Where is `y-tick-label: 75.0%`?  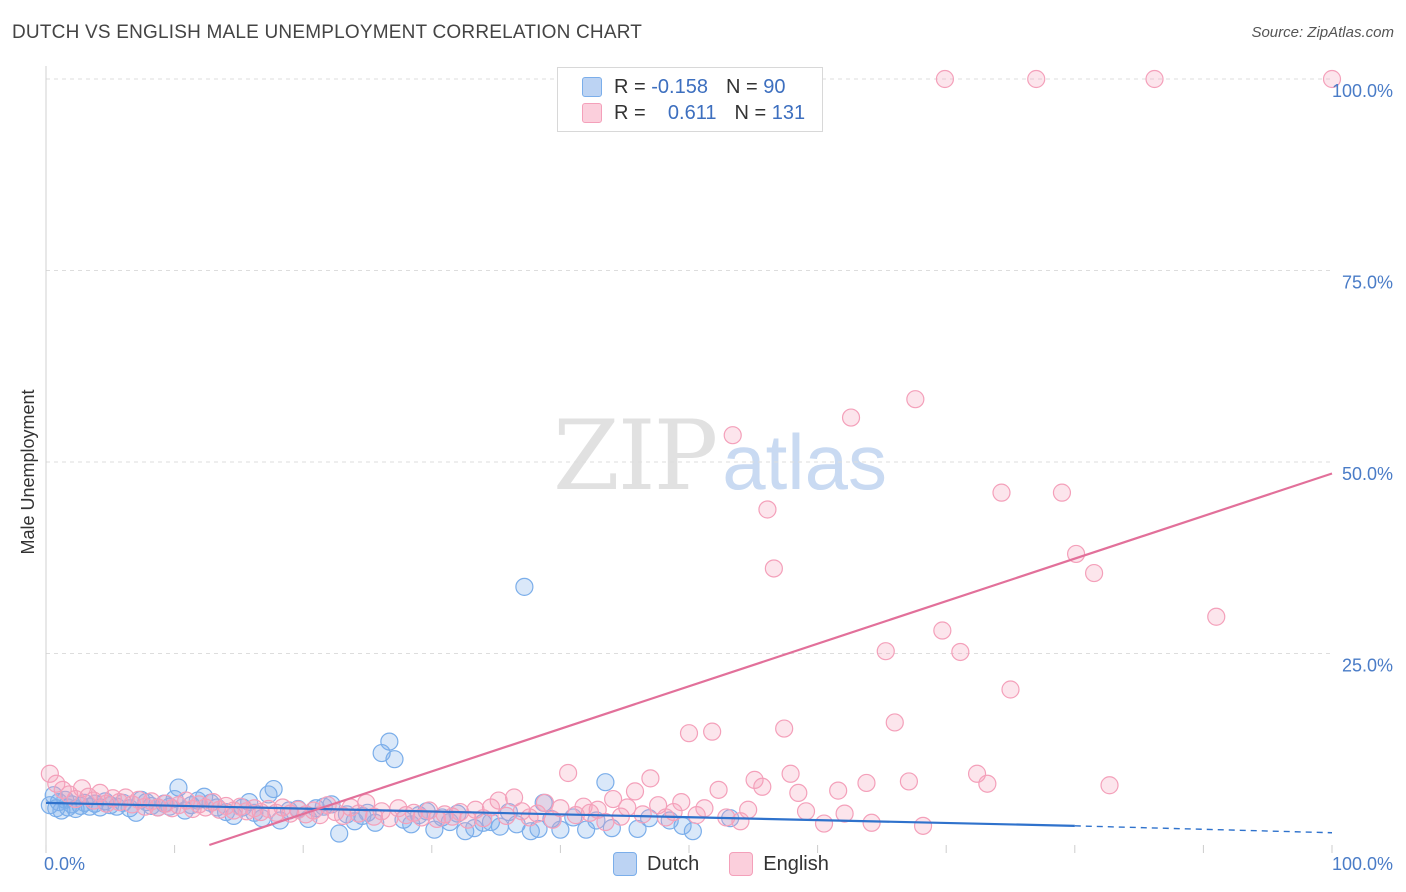
y-tick-label: 75.0% is located at coordinates (1367, 283).